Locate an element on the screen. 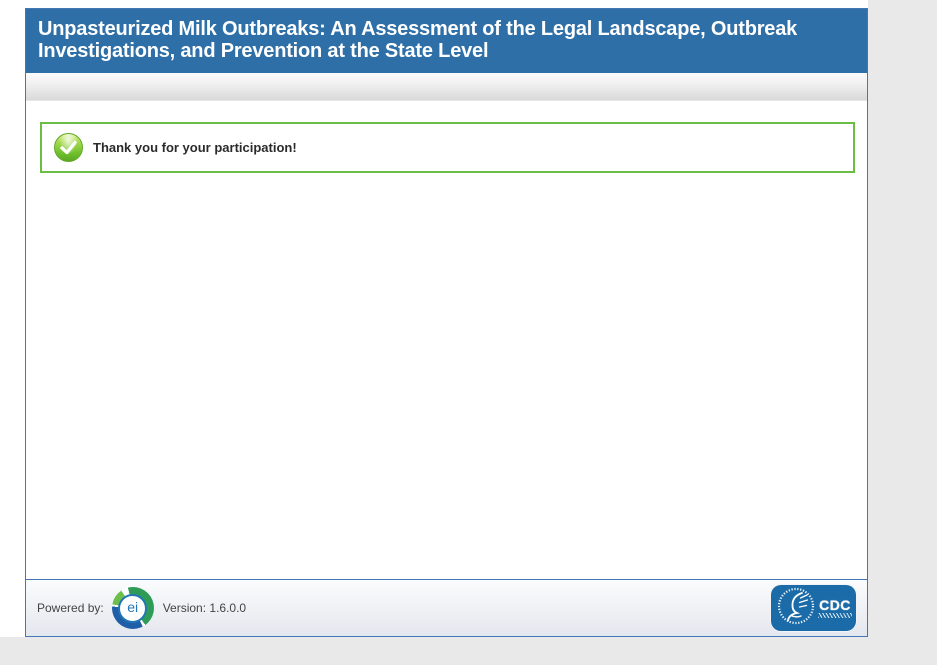 This screenshot has width=937, height=665. toolbar-strip is located at coordinates (446, 87).